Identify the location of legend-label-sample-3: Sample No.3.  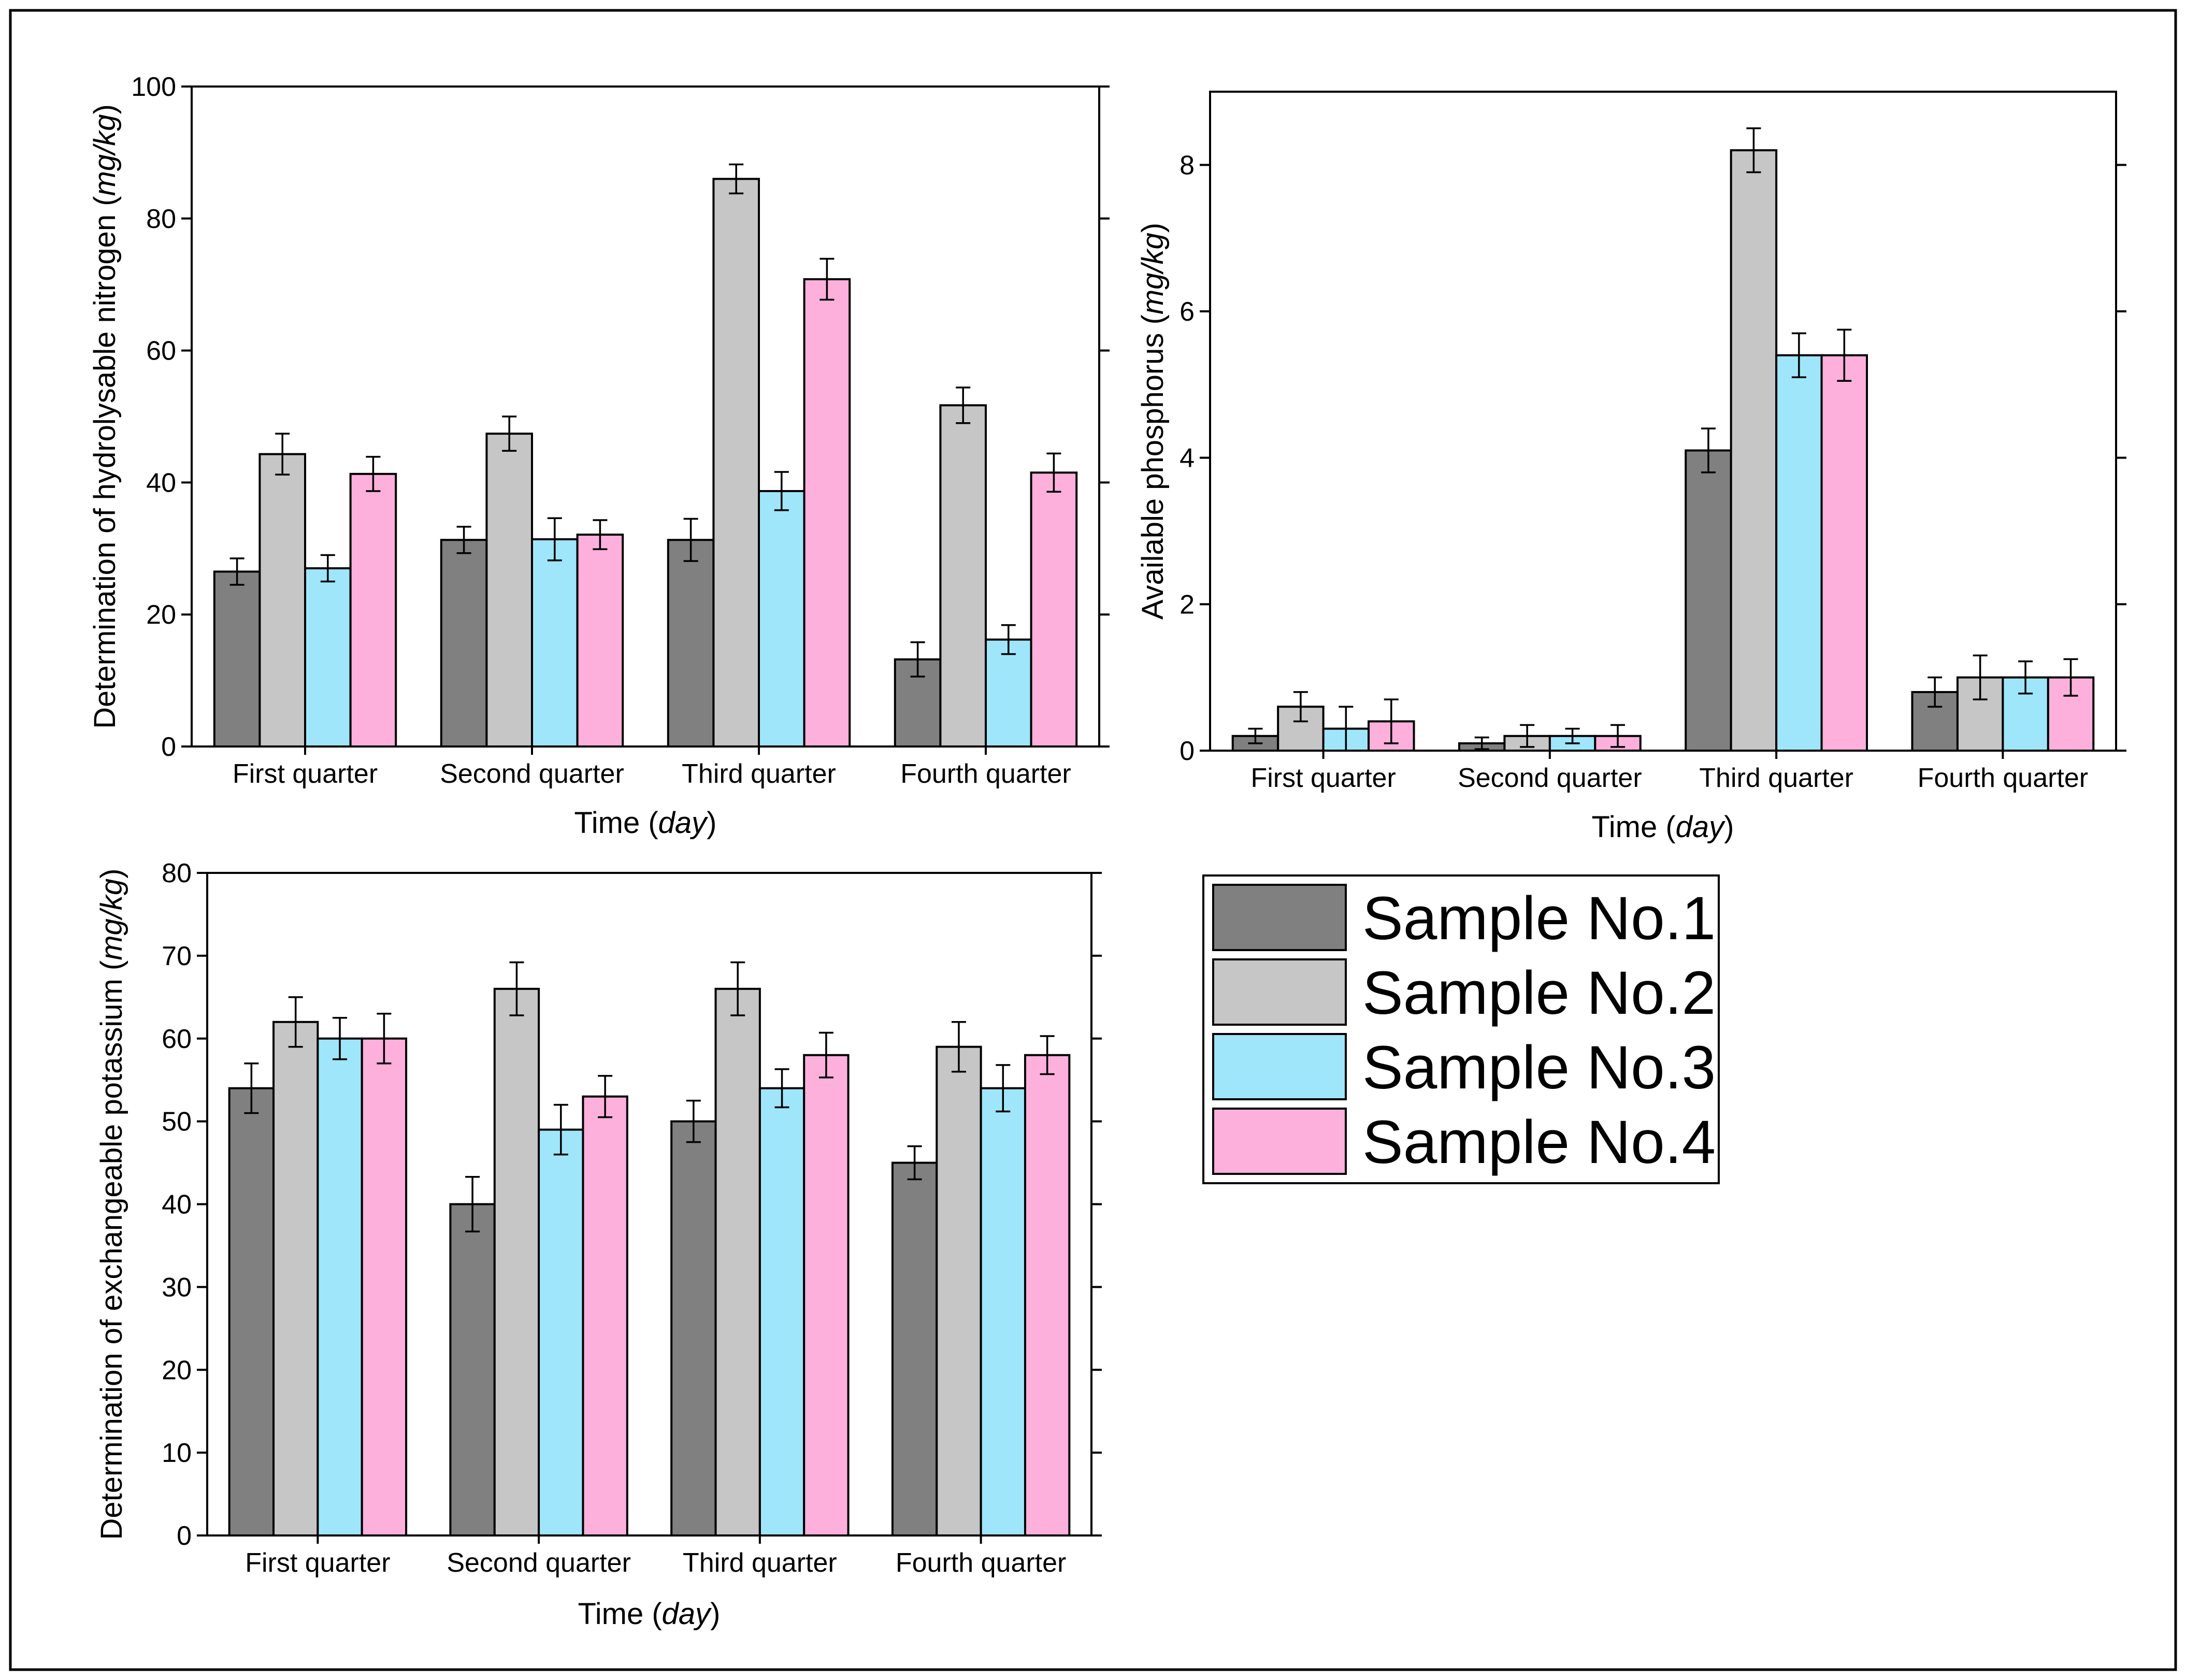
(1539, 1067).